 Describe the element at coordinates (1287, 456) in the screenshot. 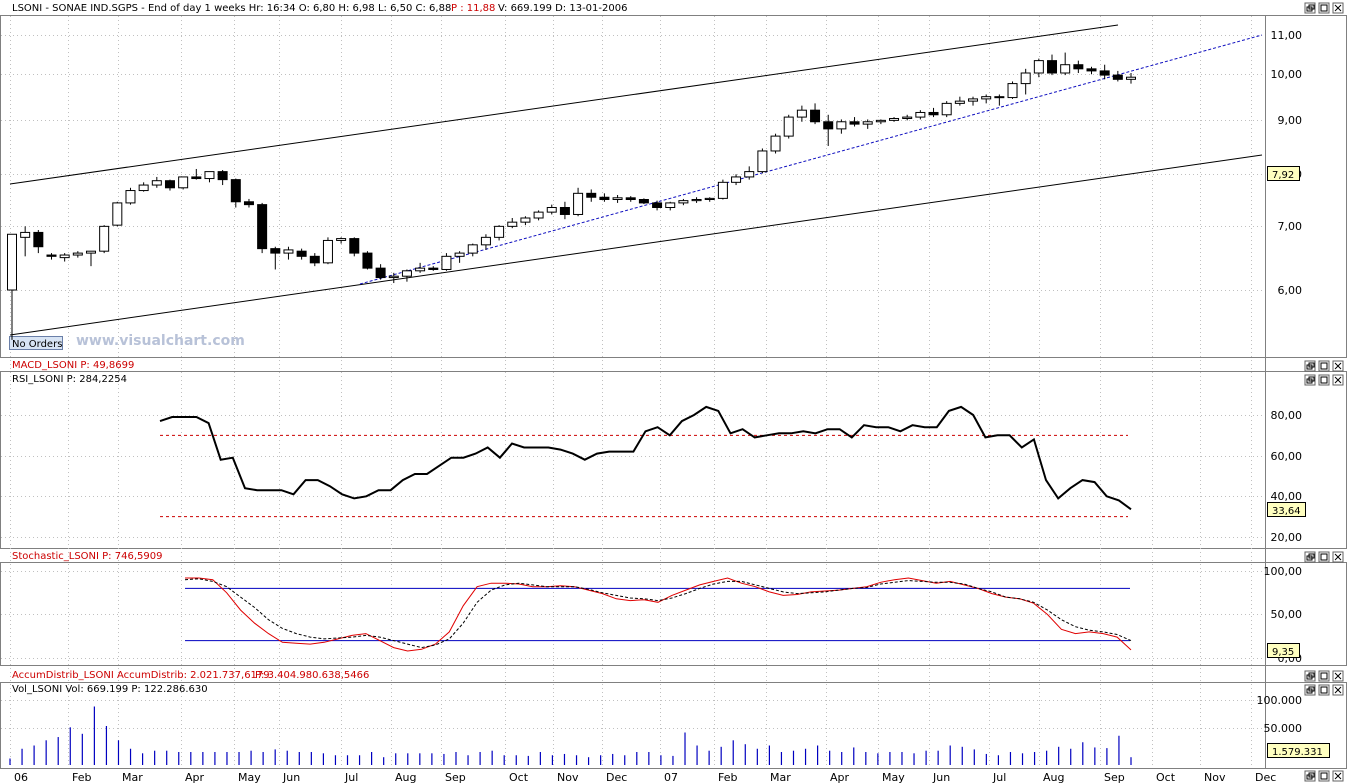

I see `rsi-tick-label: 60,00` at that location.